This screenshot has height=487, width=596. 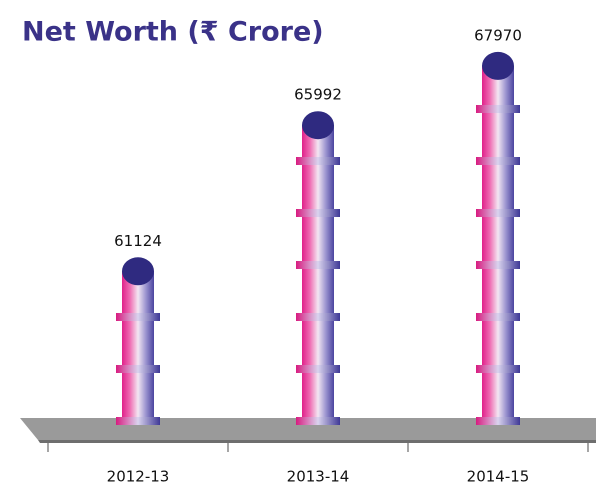 I want to click on x-tick-label: 2013-14, so click(x=318, y=477).